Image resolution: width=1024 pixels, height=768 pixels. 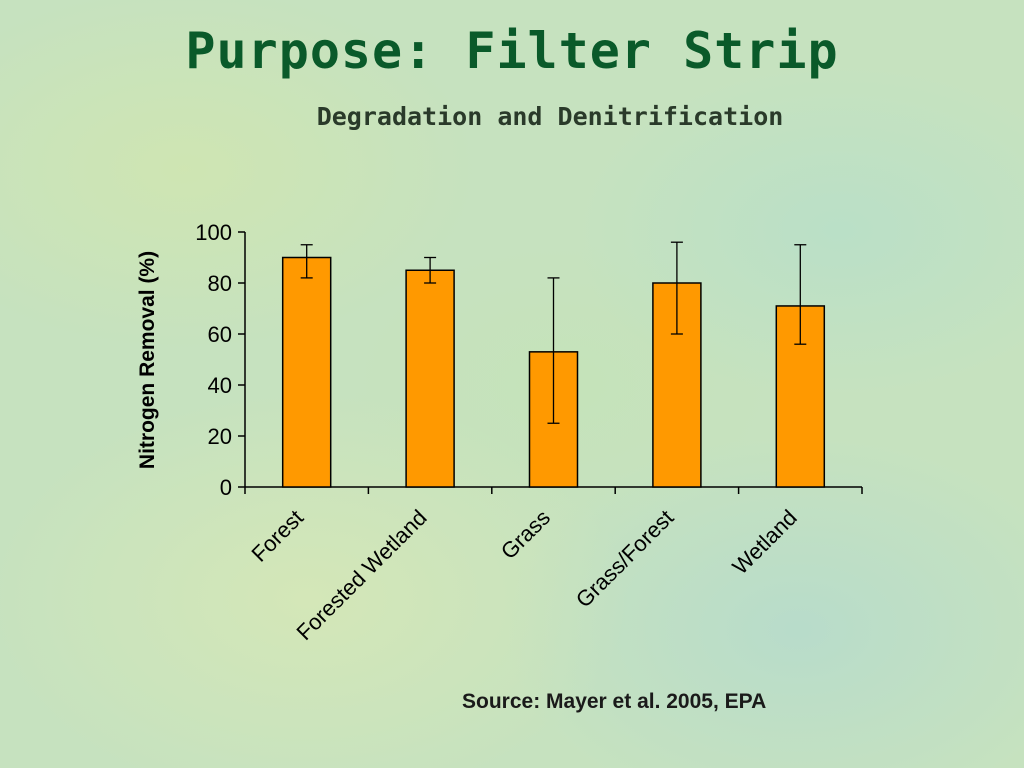 What do you see at coordinates (147, 360) in the screenshot?
I see `y-axis-label: Nitrogen Removal (%)` at bounding box center [147, 360].